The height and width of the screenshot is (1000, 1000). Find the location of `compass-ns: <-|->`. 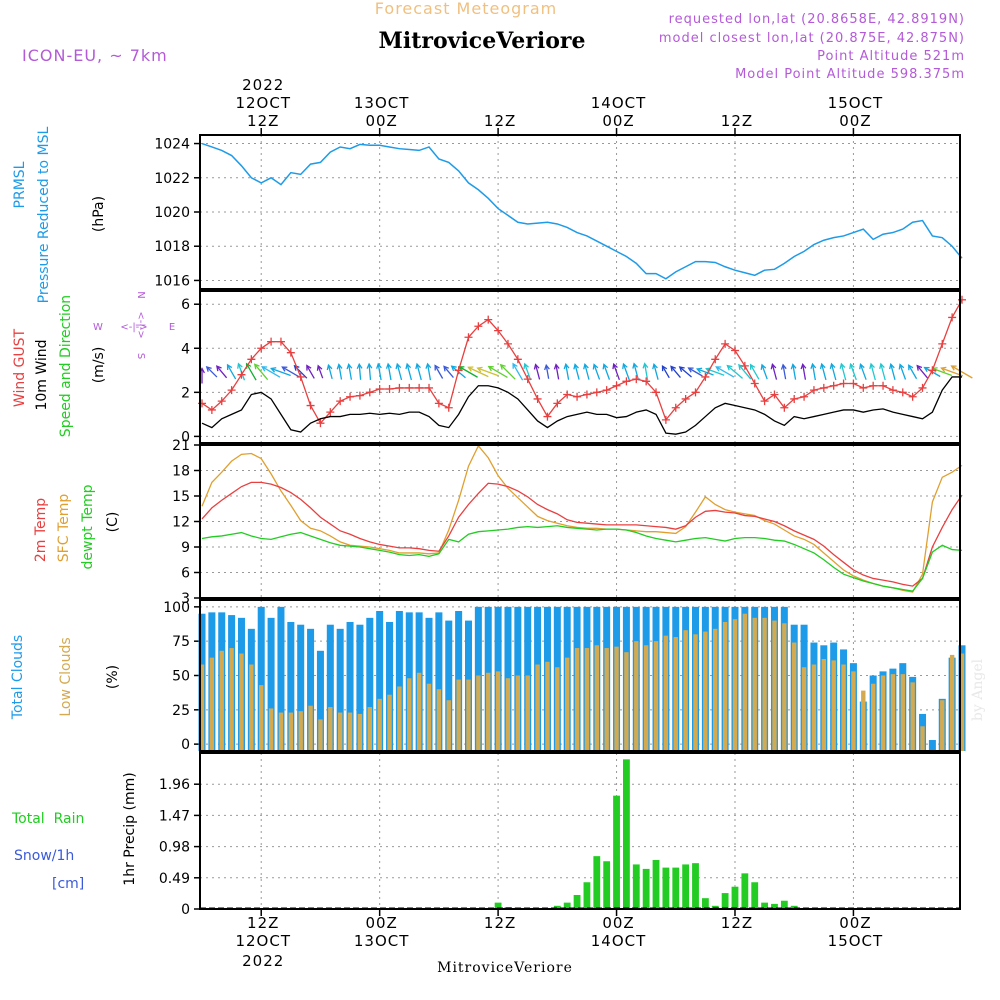

compass-ns: <-|-> is located at coordinates (140, 324).